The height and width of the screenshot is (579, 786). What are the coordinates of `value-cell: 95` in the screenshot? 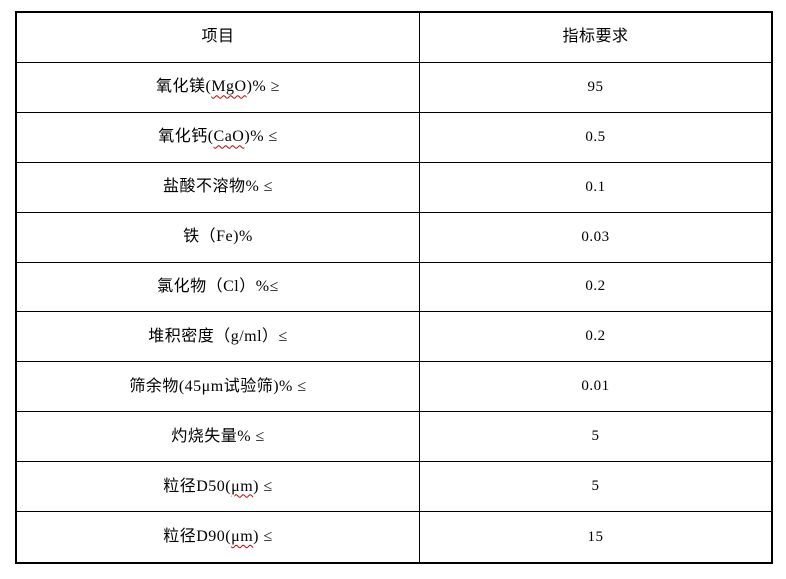 It's located at (595, 88).